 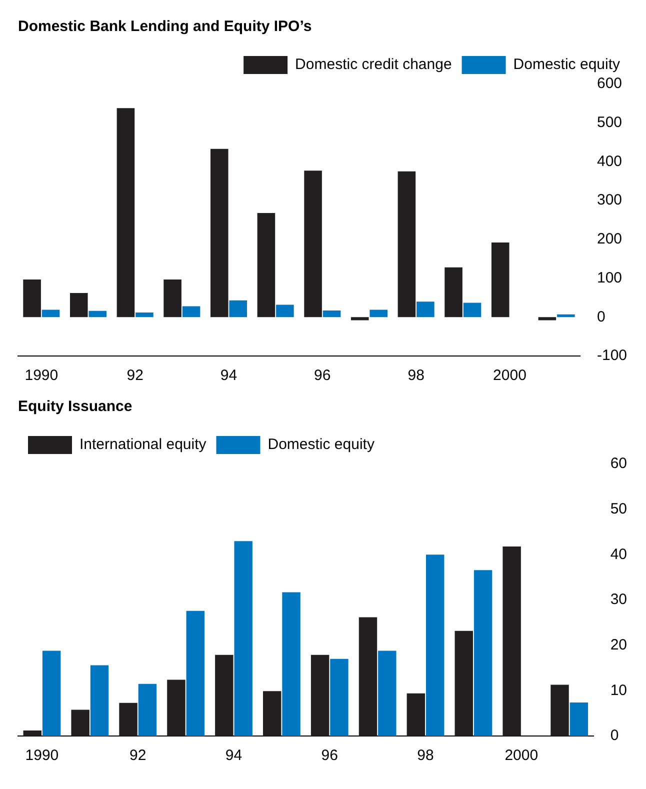 What do you see at coordinates (609, 122) in the screenshot?
I see `y-tick-label: 500` at bounding box center [609, 122].